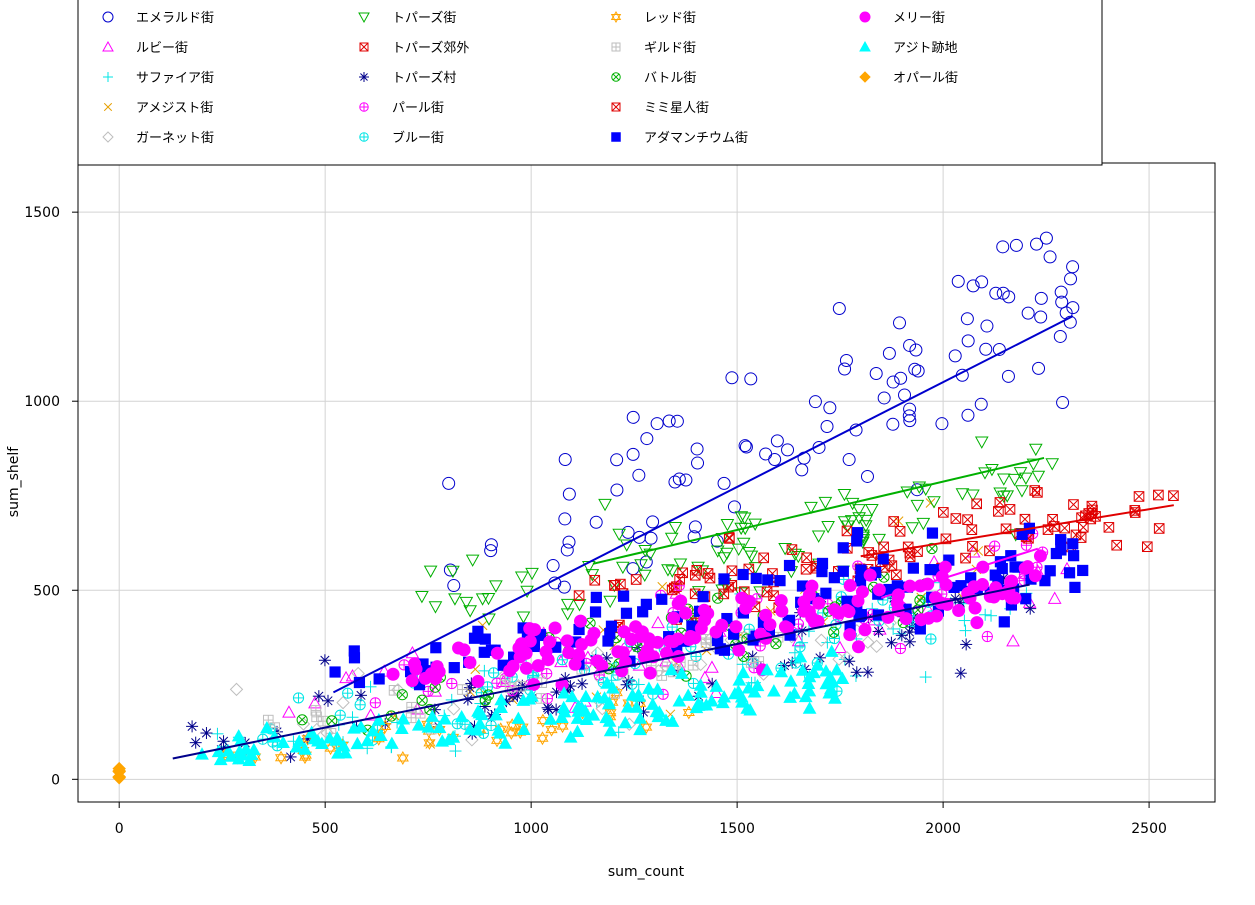 The image size is (1255, 905). I want to click on x-tick-label: 500, so click(325, 829).